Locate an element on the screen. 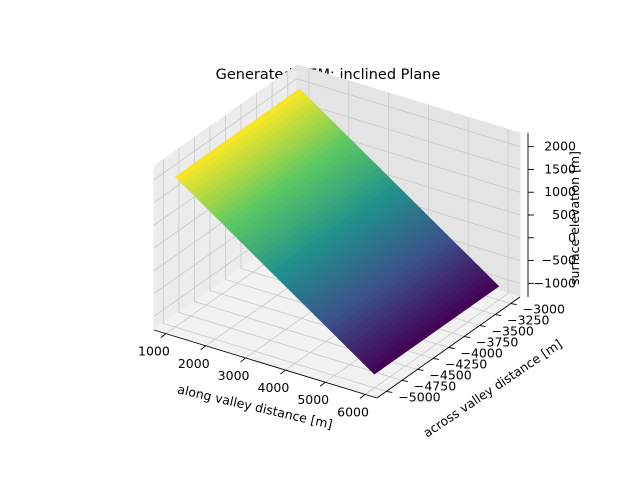 Image resolution: width=640 pixels, height=480 pixels. y-tick-label: −4750 is located at coordinates (435, 385).